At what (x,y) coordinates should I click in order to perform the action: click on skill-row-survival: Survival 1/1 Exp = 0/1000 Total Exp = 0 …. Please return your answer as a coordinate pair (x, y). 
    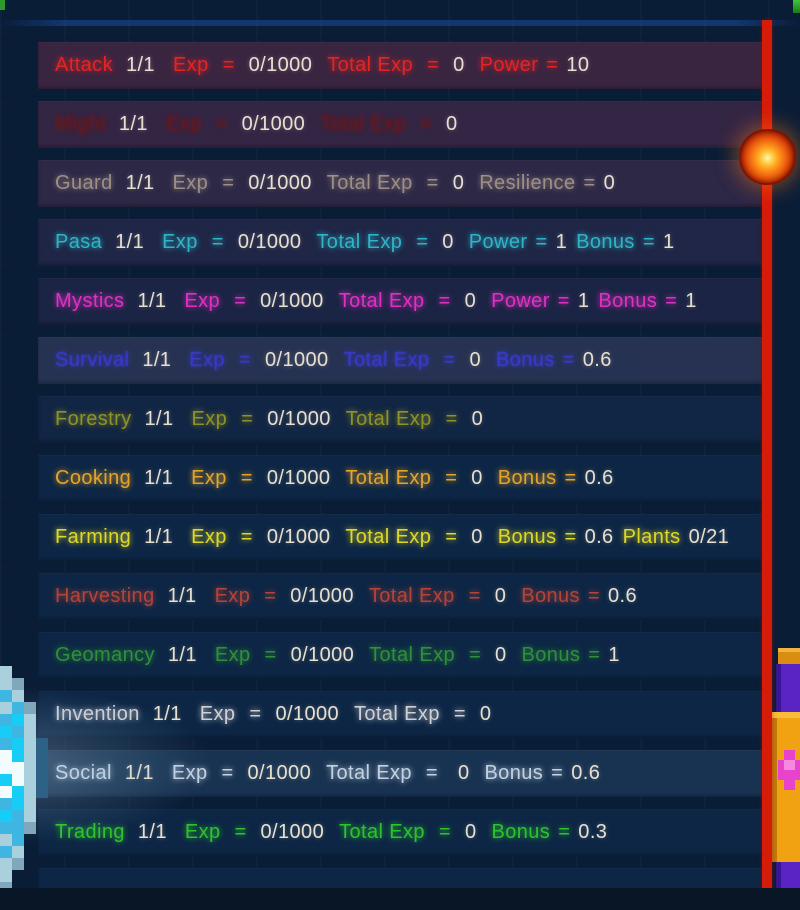
    Looking at the image, I should click on (400, 360).